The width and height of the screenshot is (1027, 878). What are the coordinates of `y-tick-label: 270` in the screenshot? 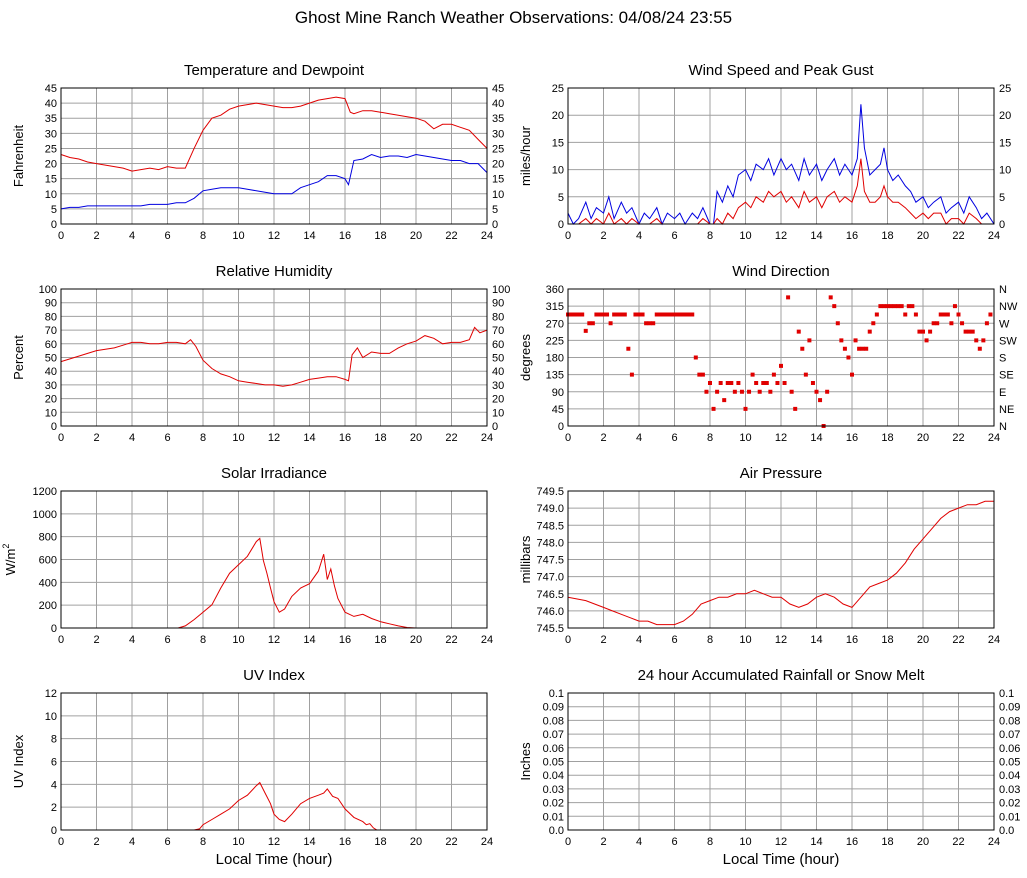 It's located at (555, 324).